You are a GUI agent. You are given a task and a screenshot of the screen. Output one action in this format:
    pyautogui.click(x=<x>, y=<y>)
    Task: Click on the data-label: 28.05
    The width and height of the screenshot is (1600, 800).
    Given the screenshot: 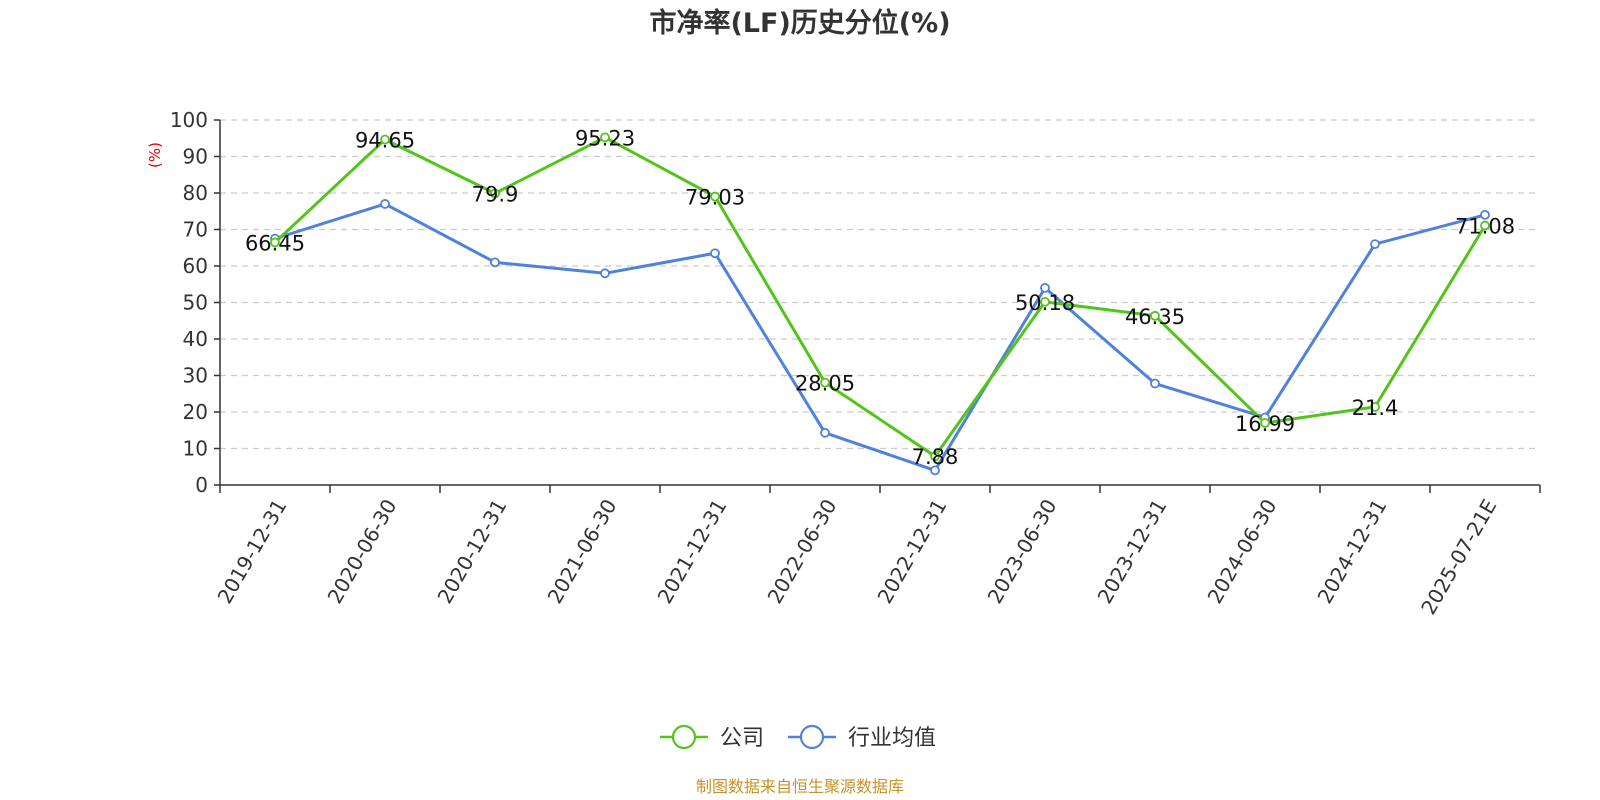 What is the action you would take?
    pyautogui.click(x=825, y=384)
    